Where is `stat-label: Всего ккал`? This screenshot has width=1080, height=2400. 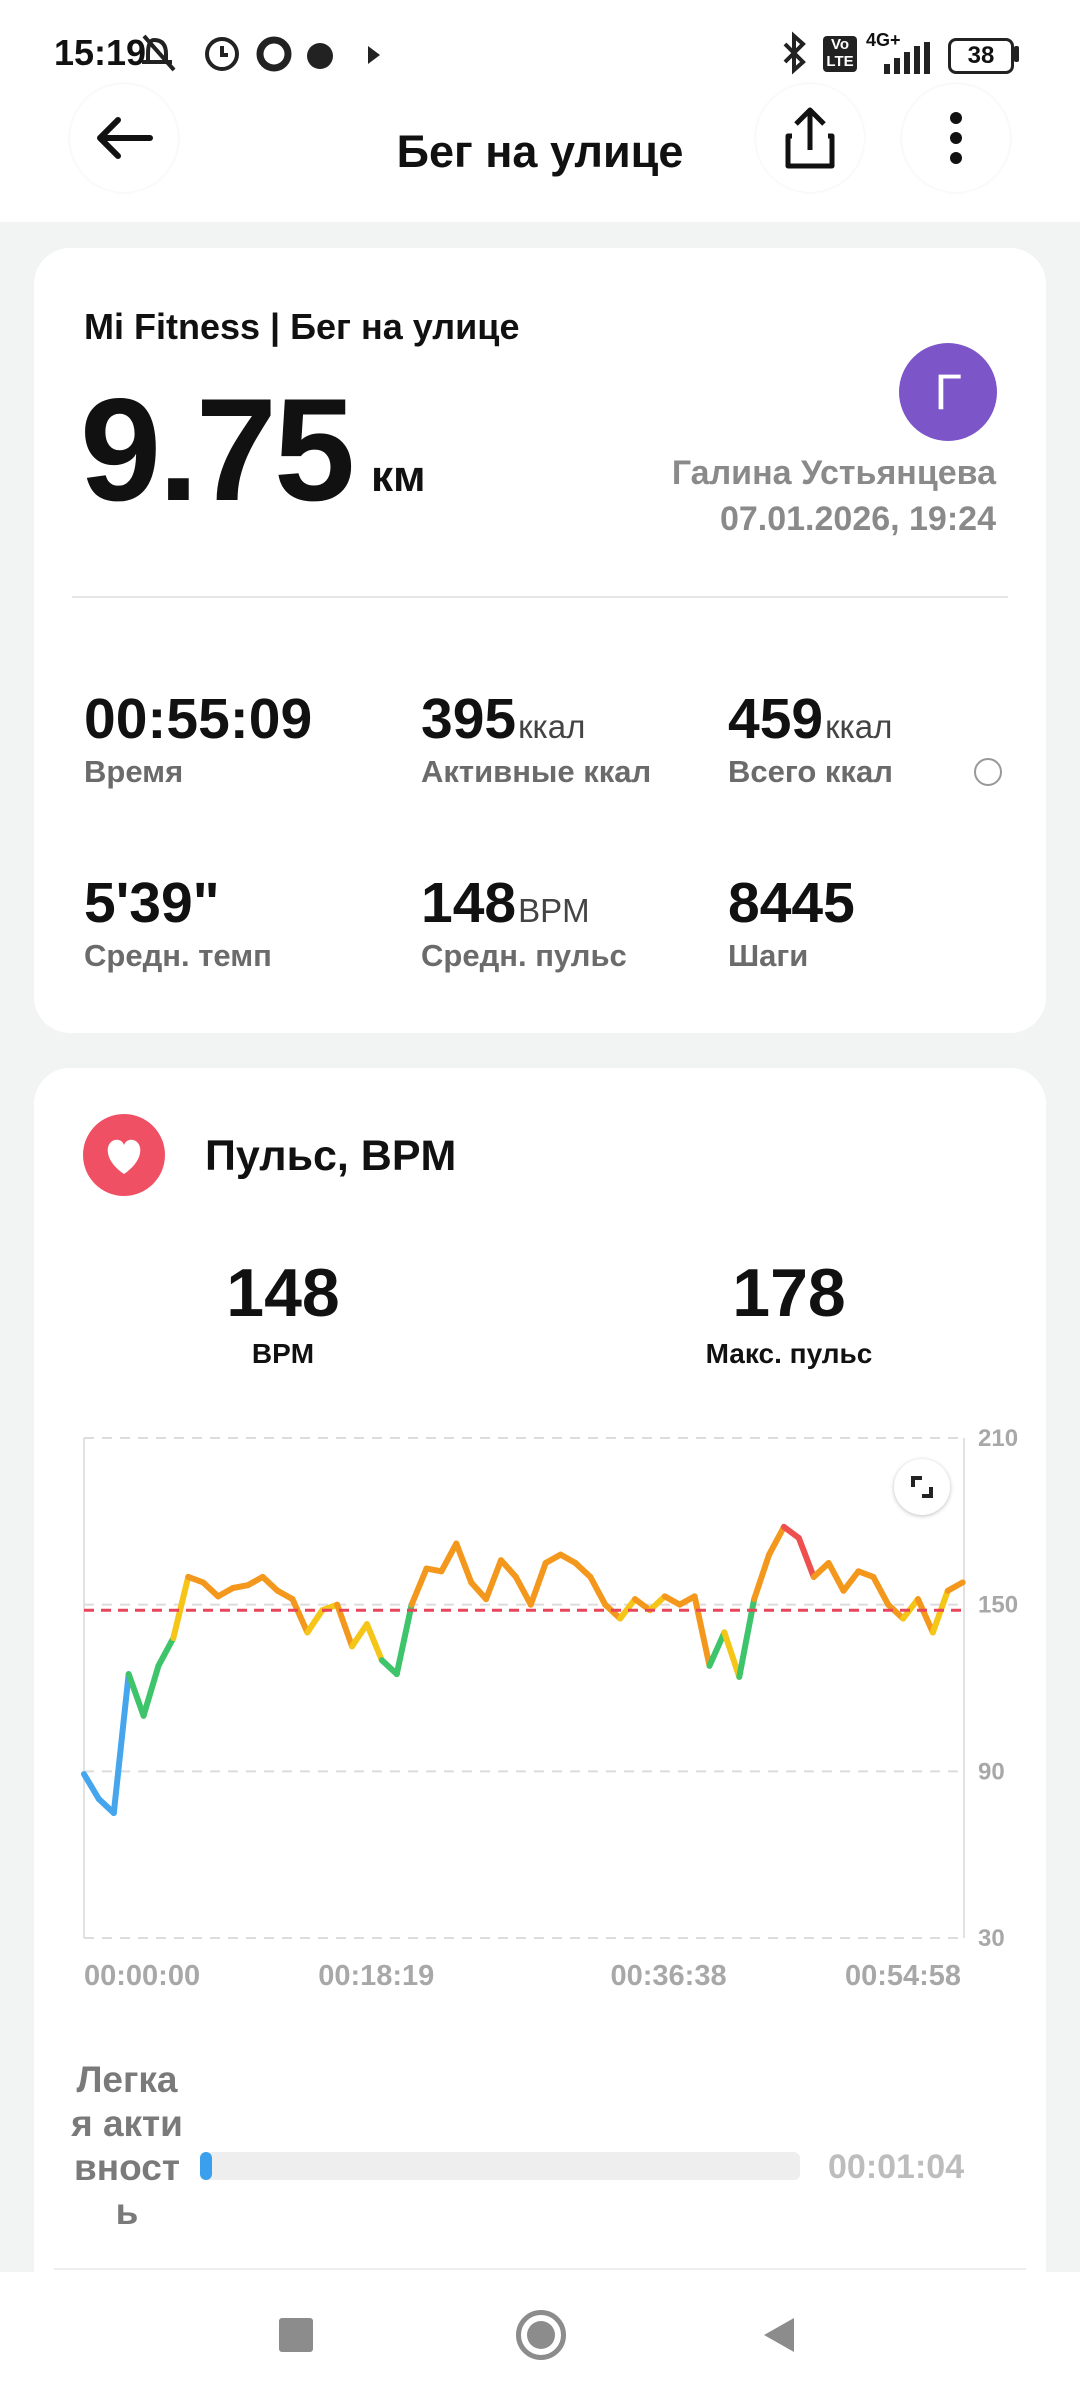
stat-label: Всего ккал is located at coordinates (810, 771).